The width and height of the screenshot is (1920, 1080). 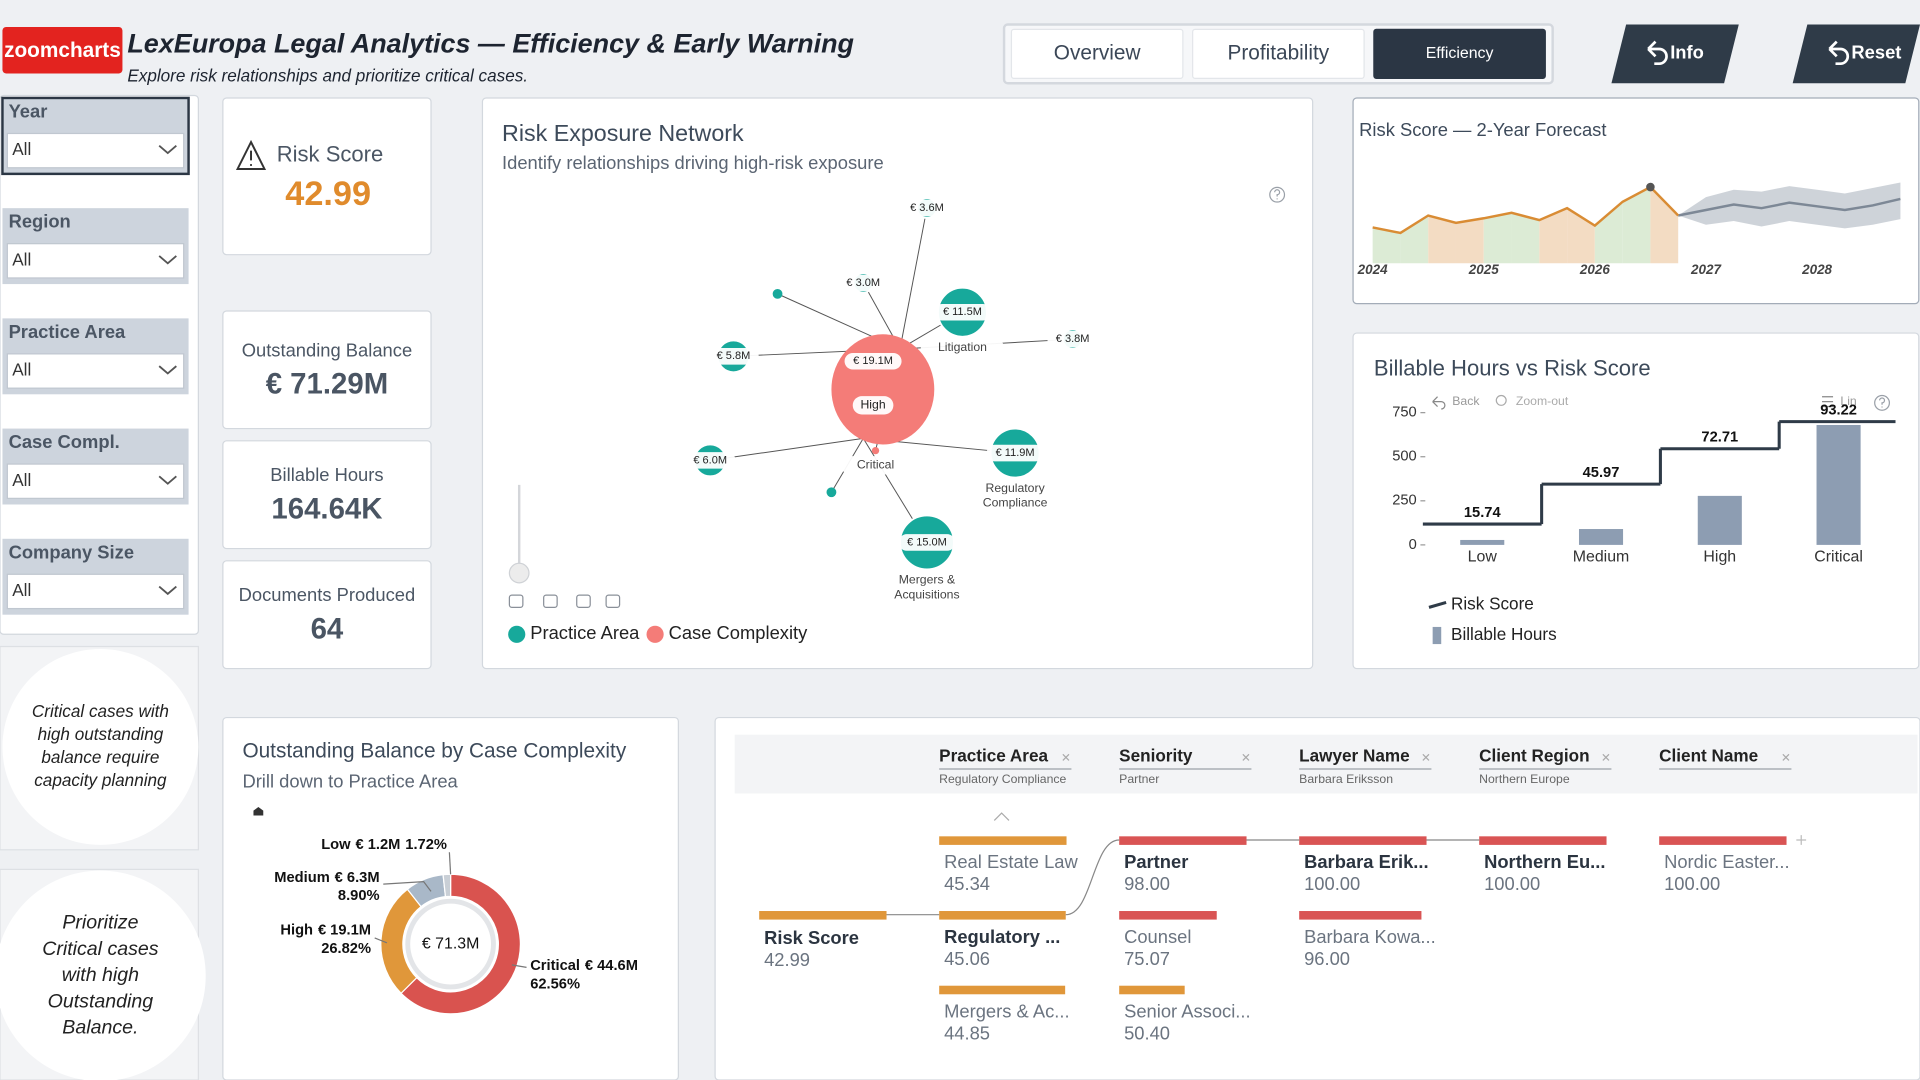 What do you see at coordinates (1601, 556) in the screenshot?
I see `x-tick-label: Medium` at bounding box center [1601, 556].